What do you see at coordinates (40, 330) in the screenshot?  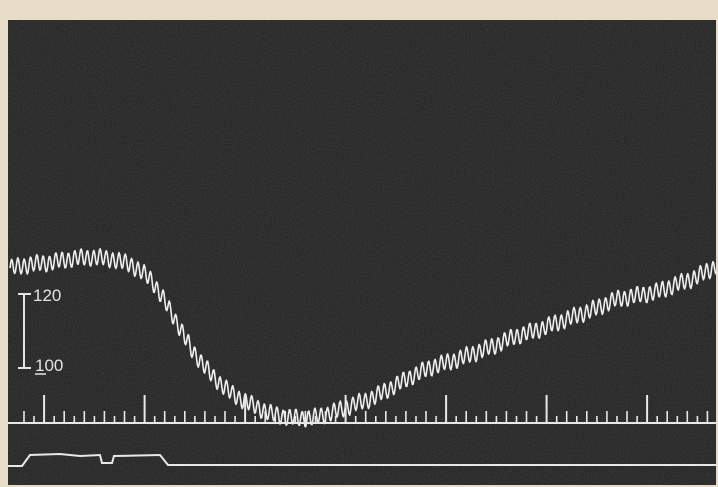 I see `scale-bar: 120 100` at bounding box center [40, 330].